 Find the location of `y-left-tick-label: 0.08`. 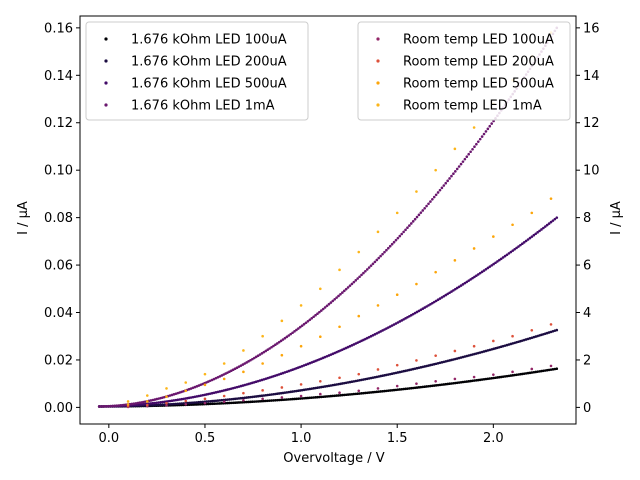

y-left-tick-label: 0.08 is located at coordinates (58, 218).